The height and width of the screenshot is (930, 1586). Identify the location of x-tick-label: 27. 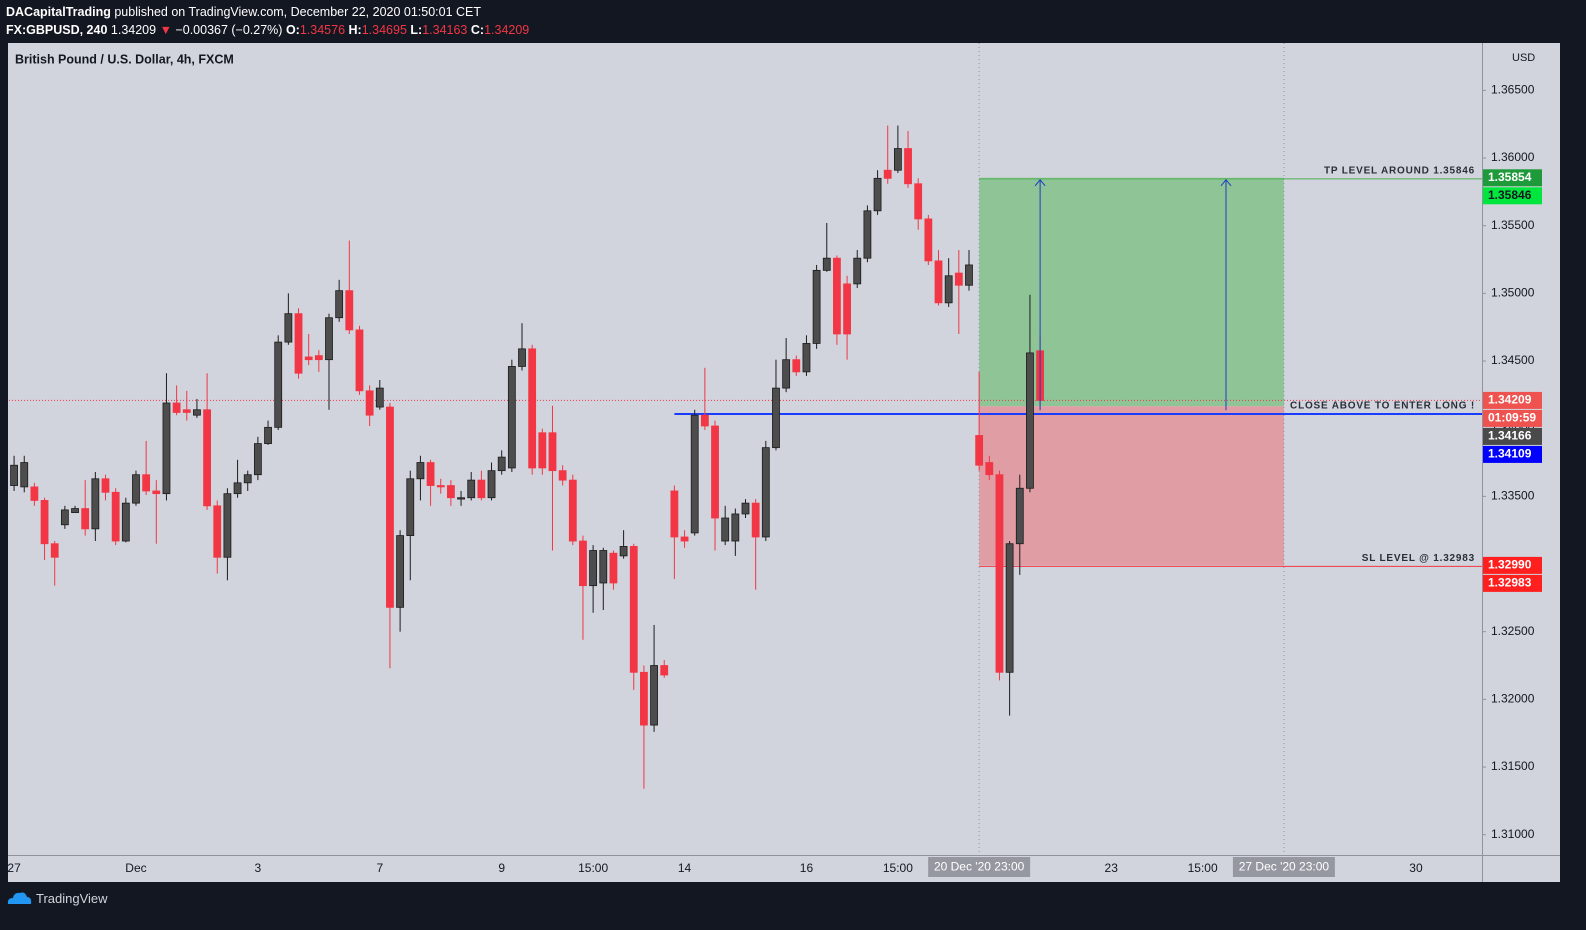
(14, 868).